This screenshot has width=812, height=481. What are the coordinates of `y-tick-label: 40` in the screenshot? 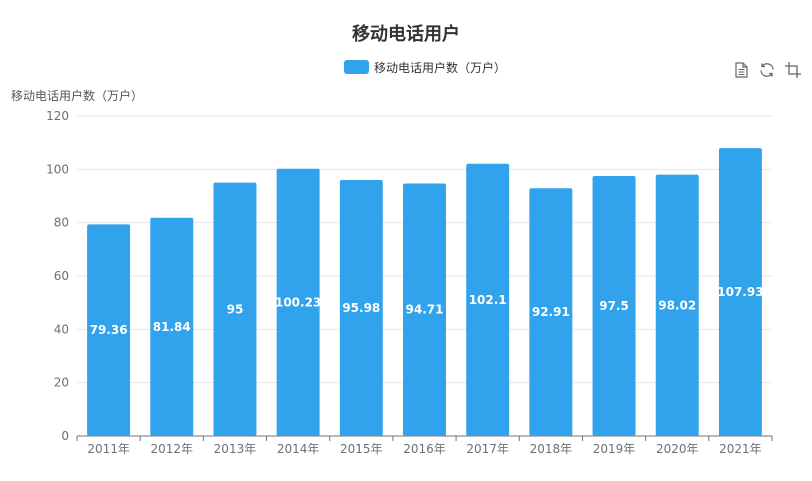 It's located at (61, 329).